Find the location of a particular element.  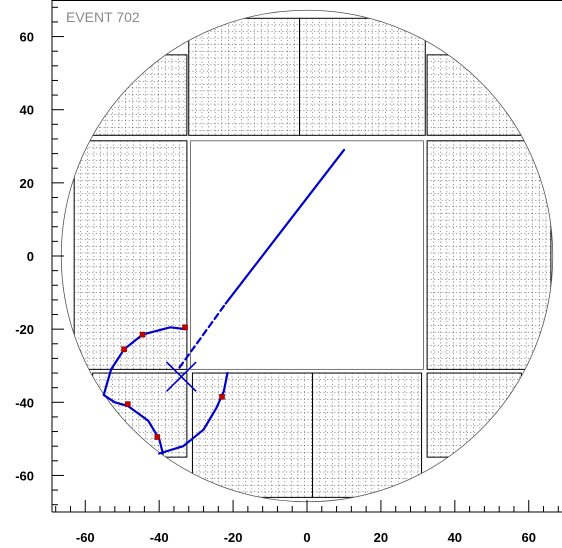

y-tick-label: -60 is located at coordinates (24, 475).